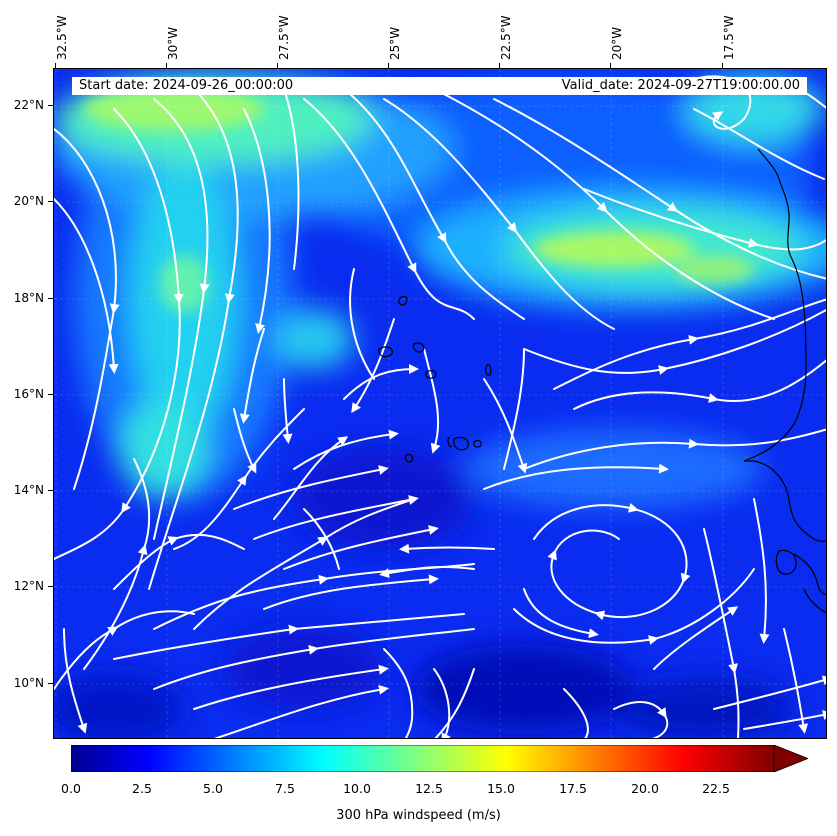 The height and width of the screenshot is (836, 837). Describe the element at coordinates (680, 85) in the screenshot. I see `valid-date-label: Valid_date: 2024-09-27T19:00:00.00` at that location.